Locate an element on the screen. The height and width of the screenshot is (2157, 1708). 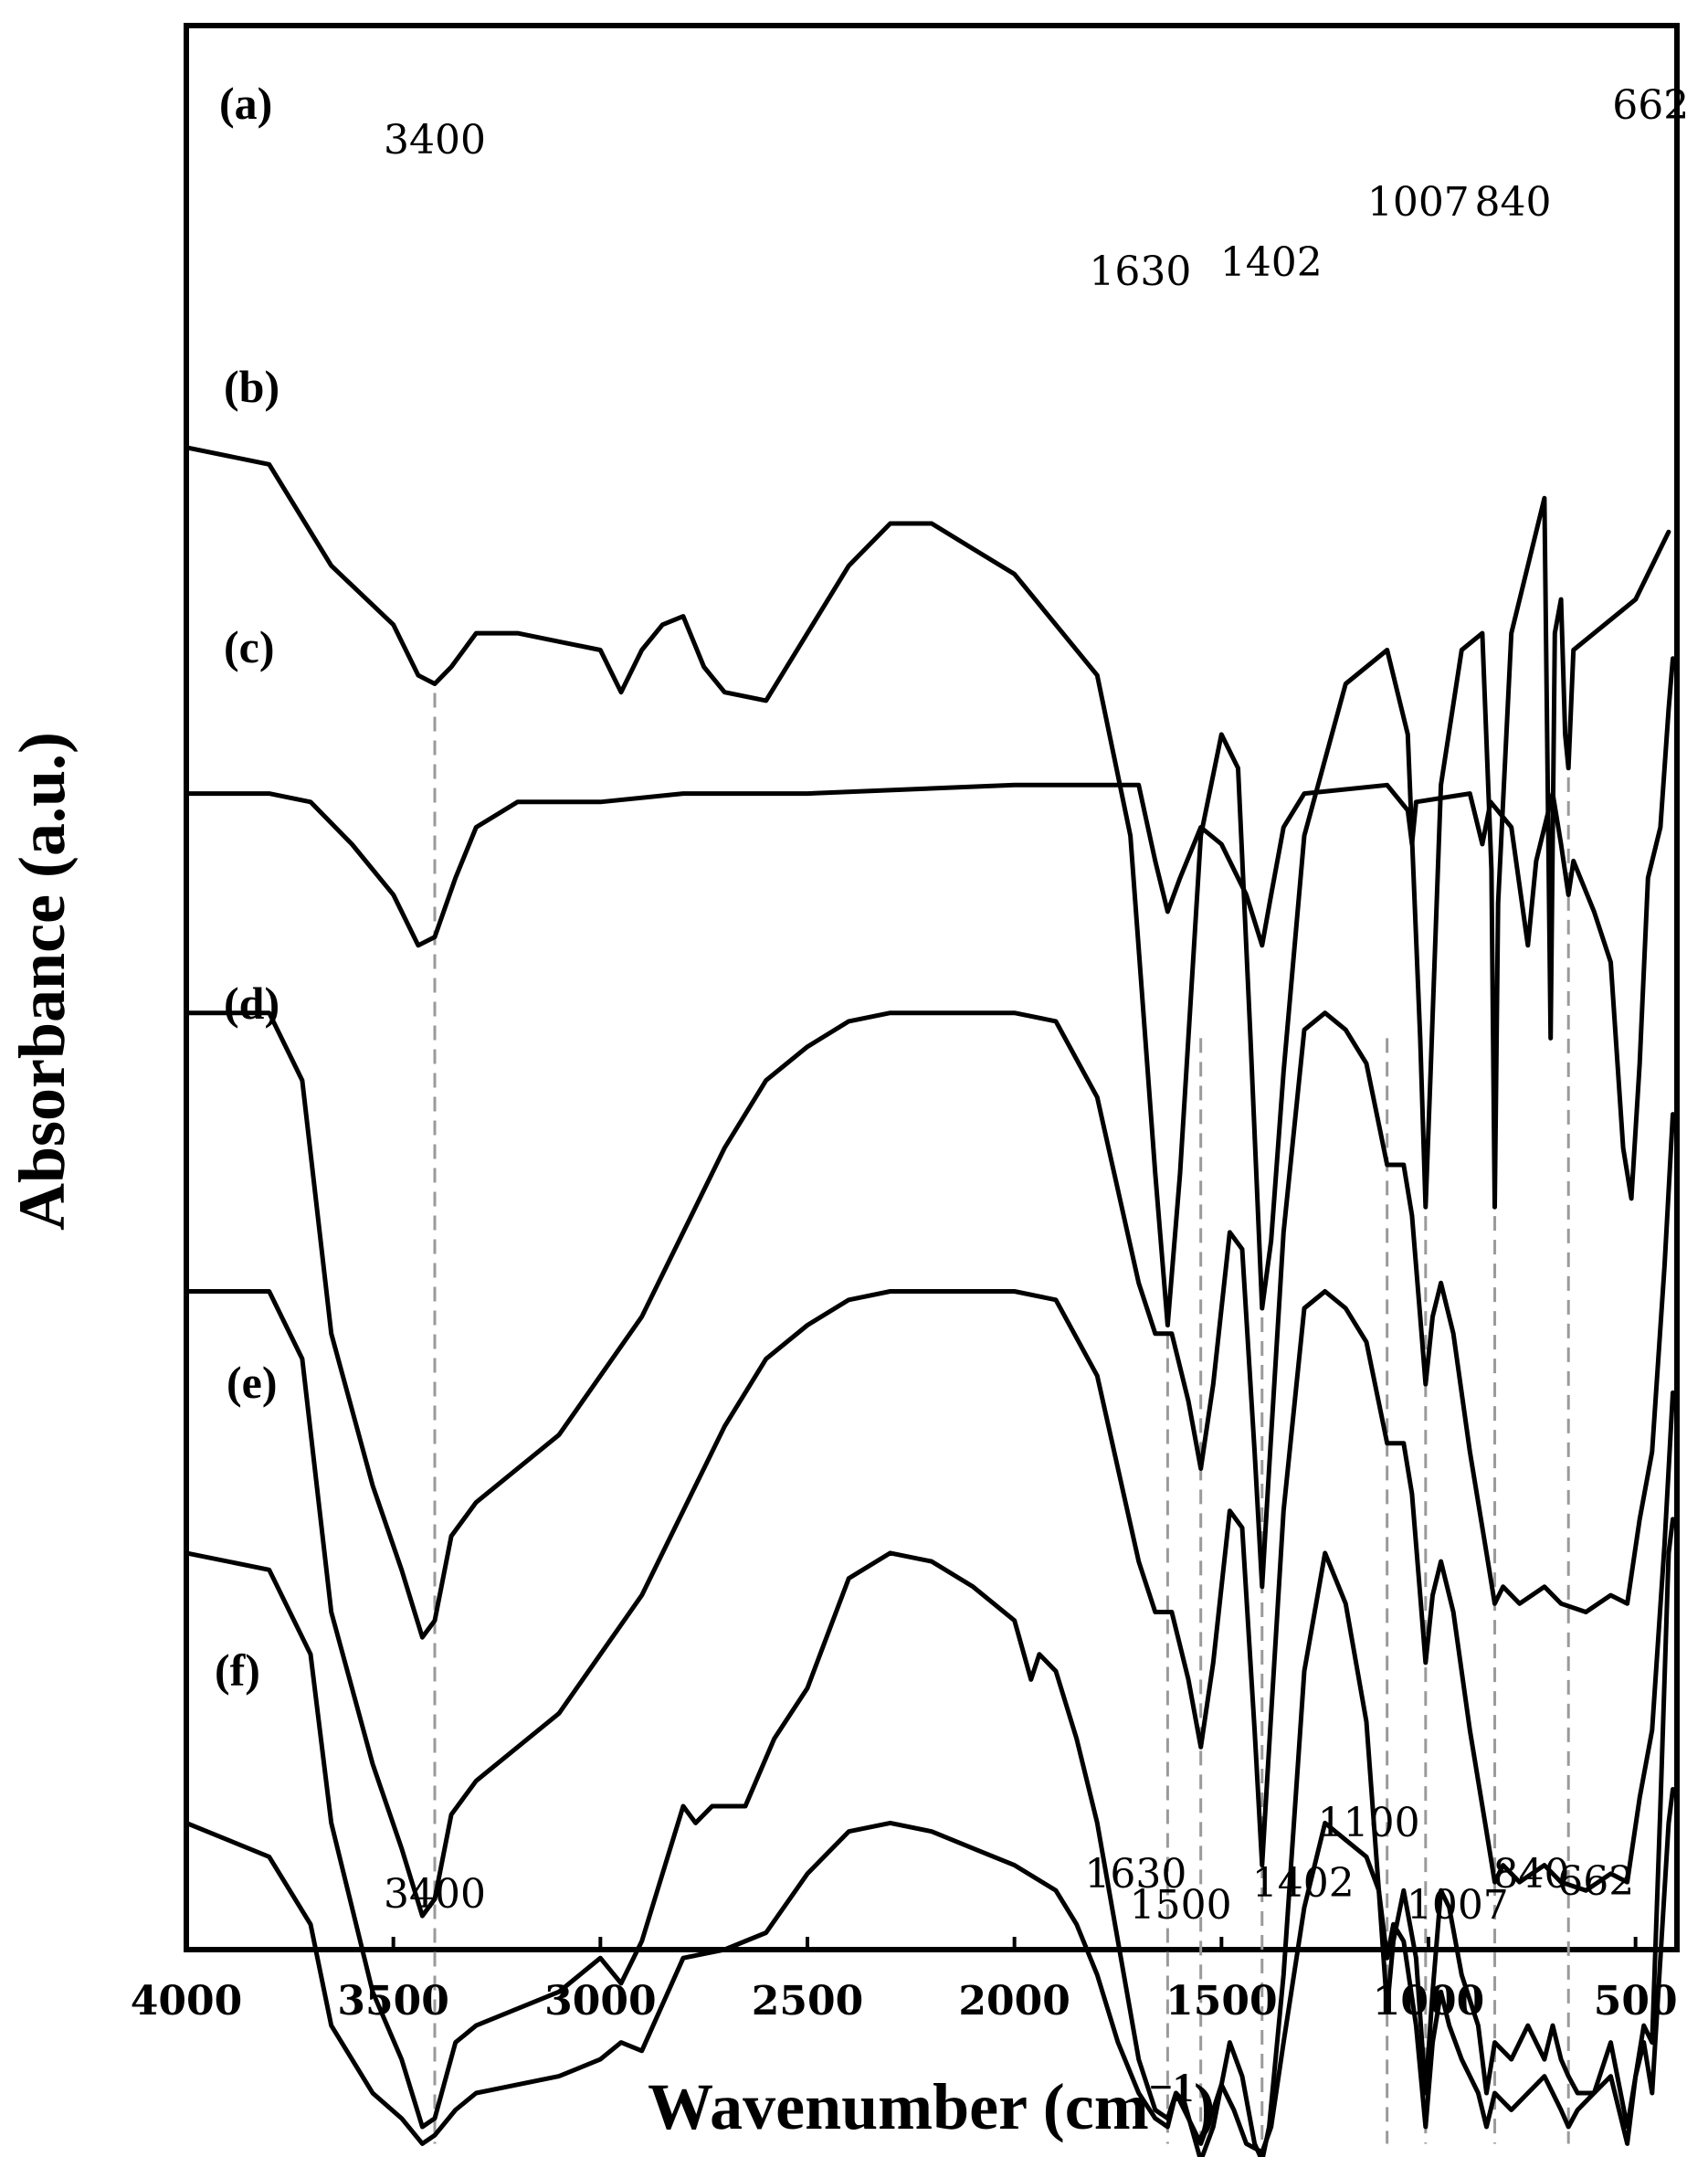
series-label-3: (c) is located at coordinates (249, 646).